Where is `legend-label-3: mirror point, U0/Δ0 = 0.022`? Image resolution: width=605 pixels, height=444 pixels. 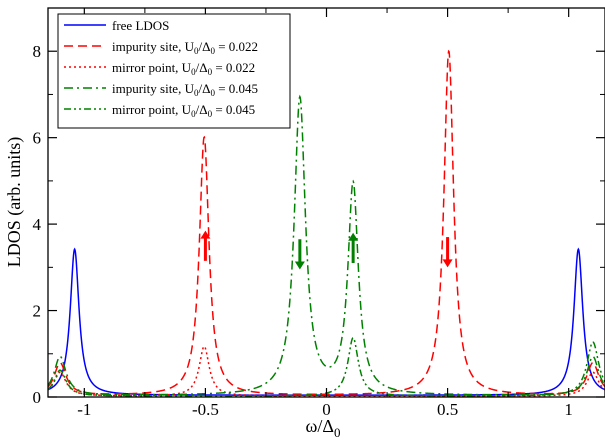
legend-label-3: mirror point, U0/Δ0 = 0.022 is located at coordinates (183, 68).